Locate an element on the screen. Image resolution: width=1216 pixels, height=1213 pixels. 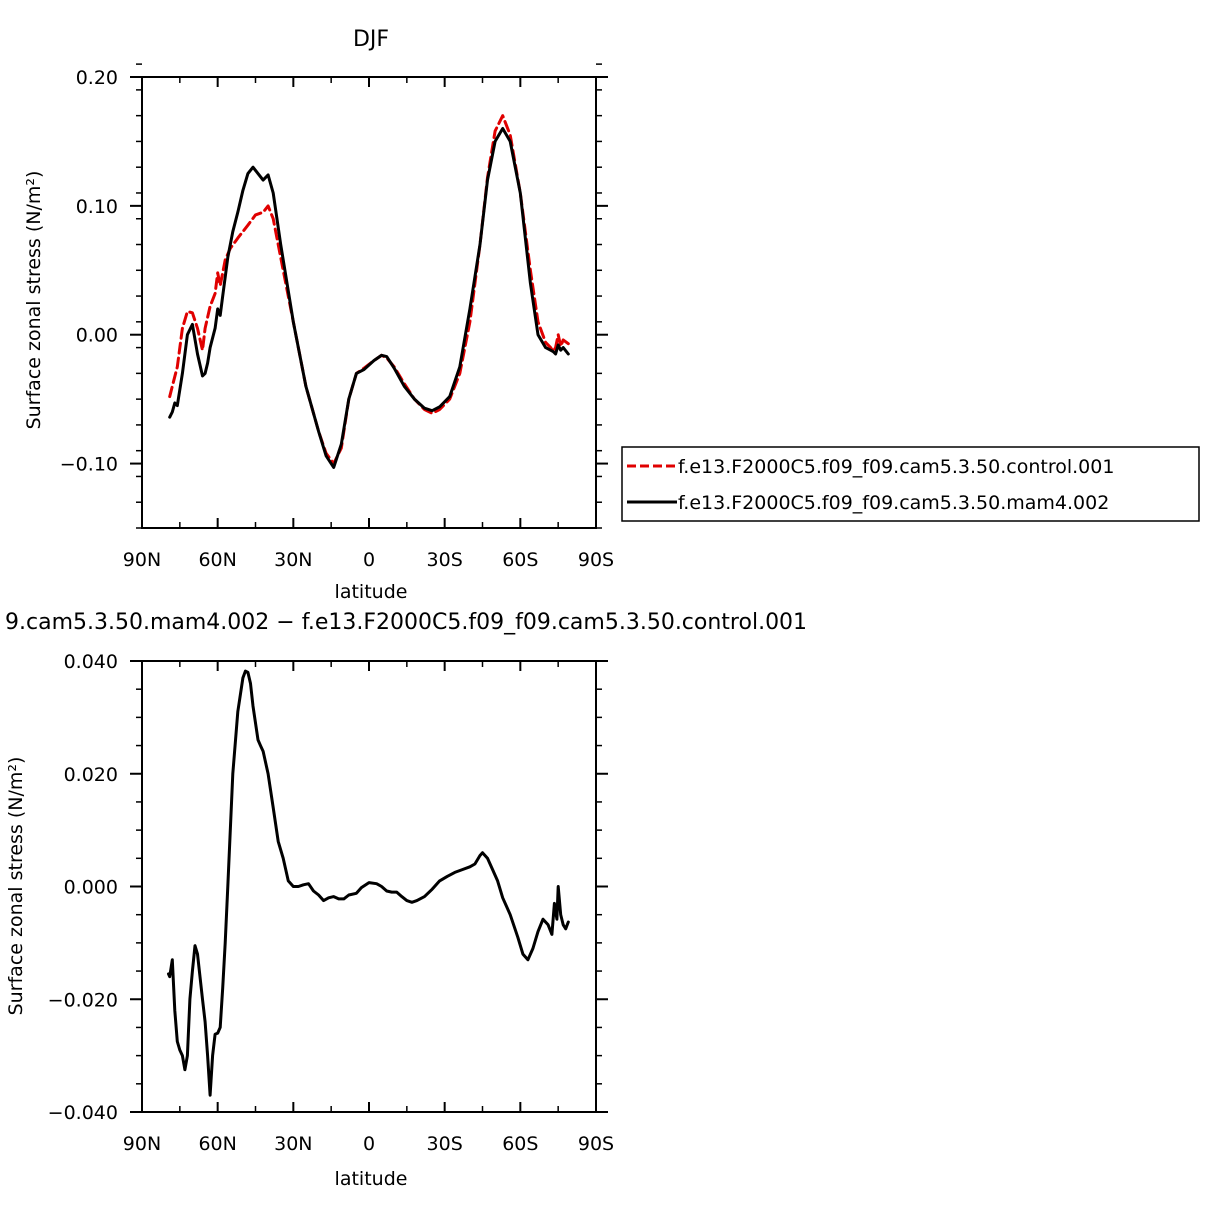
y-tick-label: 0.20 is located at coordinates (97, 78).